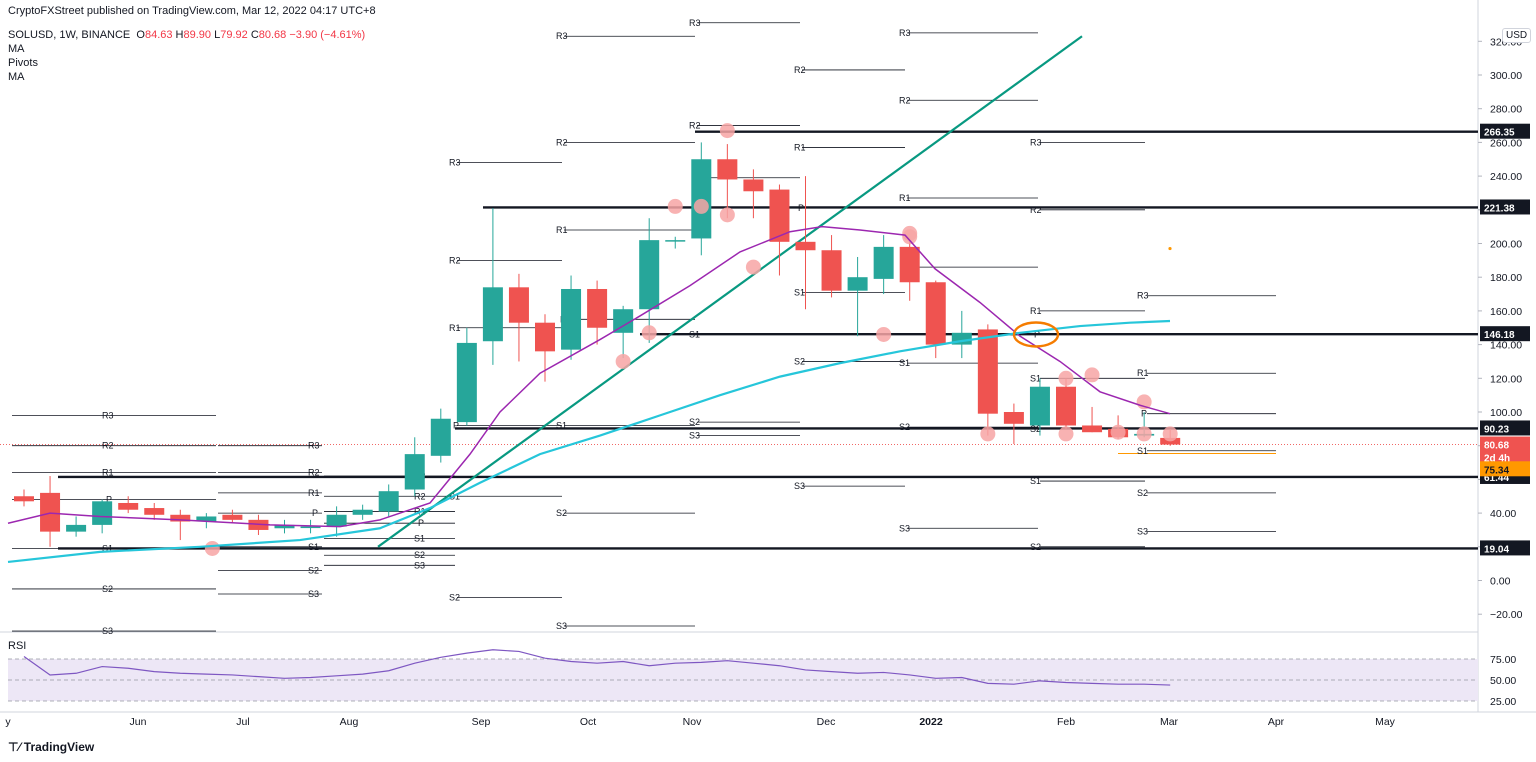 Image resolution: width=1536 pixels, height=762 pixels. I want to click on tradingview-logo: ⊤⁄ TradingView, so click(51, 747).